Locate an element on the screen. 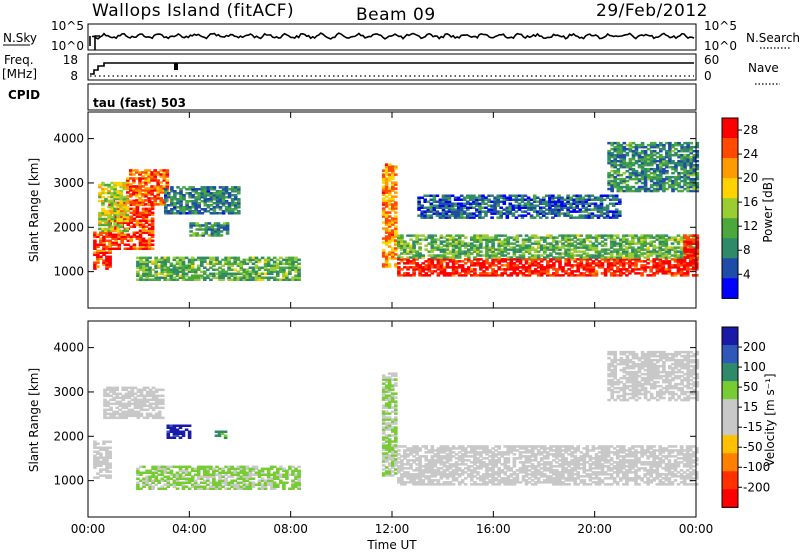 Image resolution: width=800 pixels, height=554 pixels. freq-tick-top: 18 is located at coordinates (70, 60).